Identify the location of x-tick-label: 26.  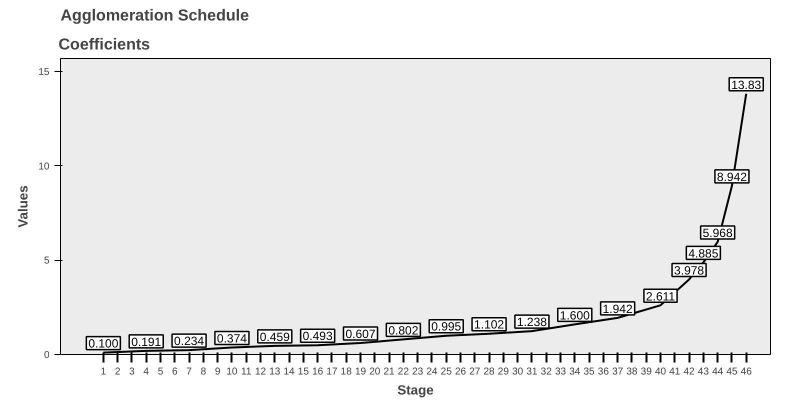
(460, 372).